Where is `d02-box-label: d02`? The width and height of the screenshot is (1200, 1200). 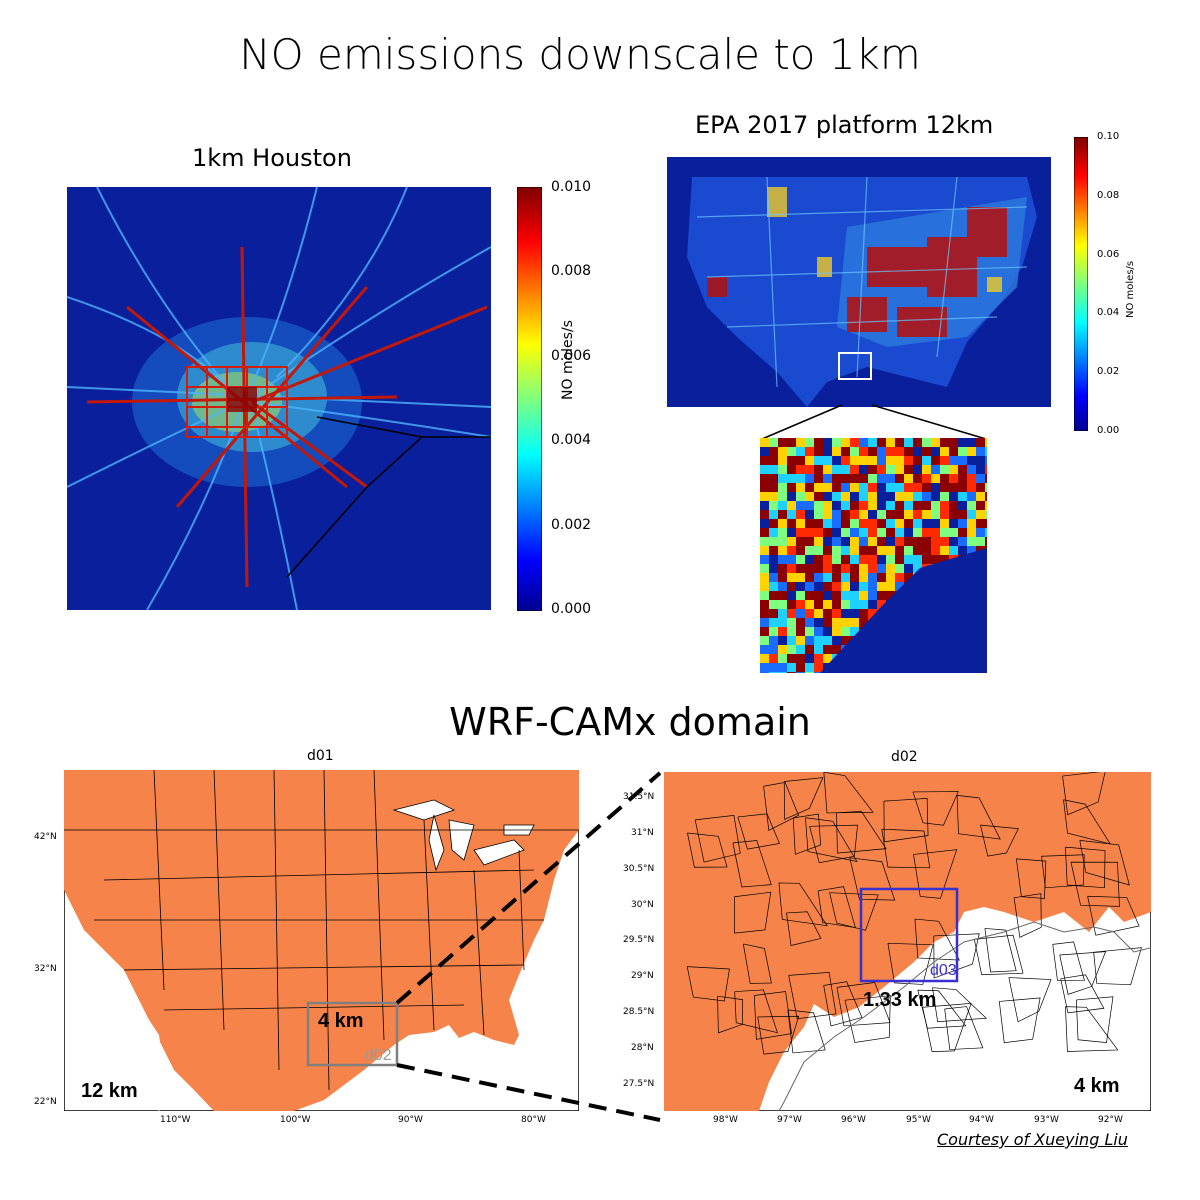
d02-box-label: d02 is located at coordinates (378, 1055).